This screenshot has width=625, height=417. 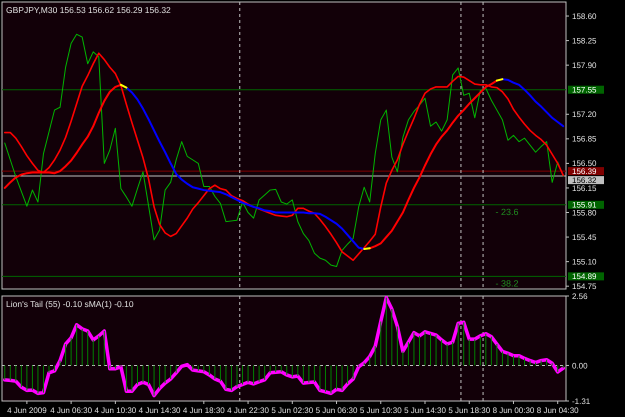 I want to click on chart-title: Lion's Tail (55) -0.10 sMA(1) -0.10, so click(x=70, y=304).